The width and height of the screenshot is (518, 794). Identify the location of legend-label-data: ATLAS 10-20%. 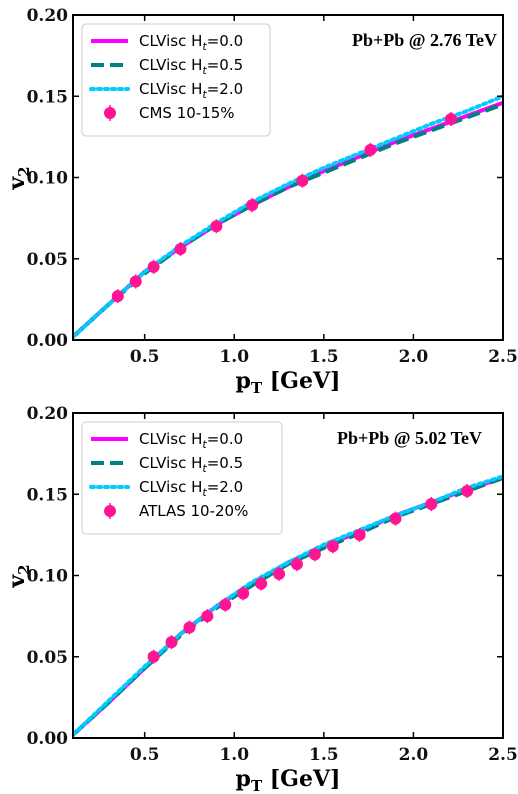
(193, 511).